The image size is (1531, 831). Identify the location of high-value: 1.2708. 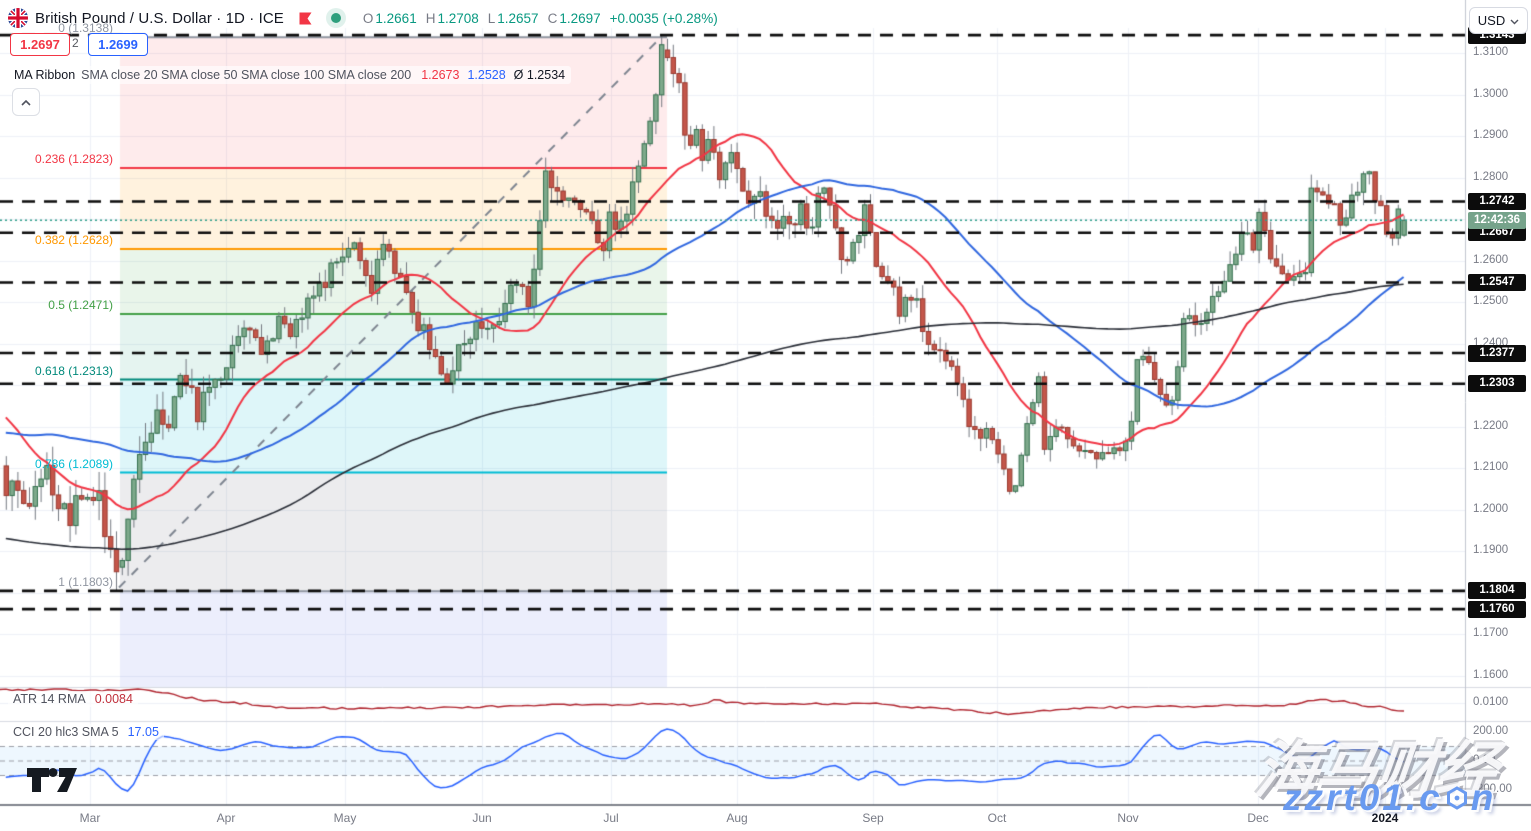
(458, 18).